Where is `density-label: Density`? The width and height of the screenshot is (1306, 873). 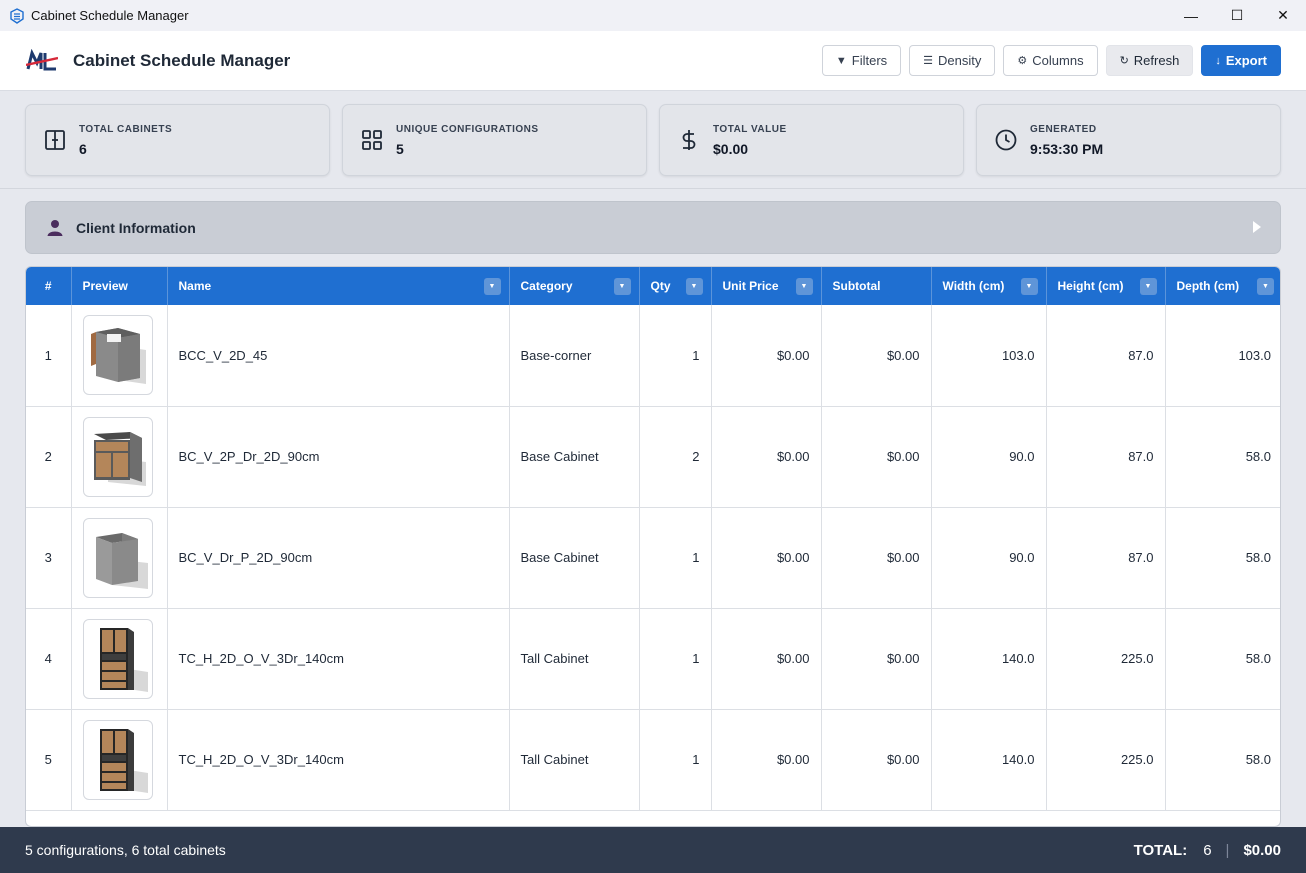 density-label: Density is located at coordinates (960, 60).